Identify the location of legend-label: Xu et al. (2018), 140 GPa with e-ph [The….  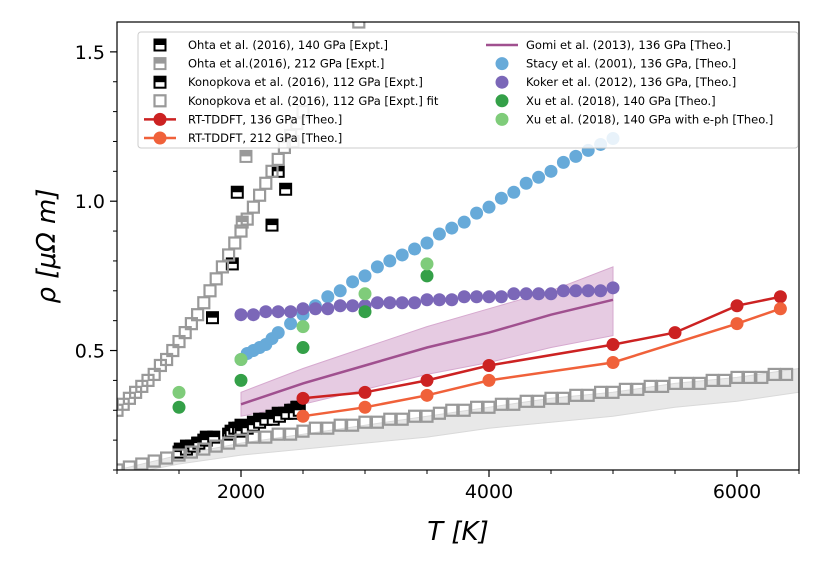
(649, 119).